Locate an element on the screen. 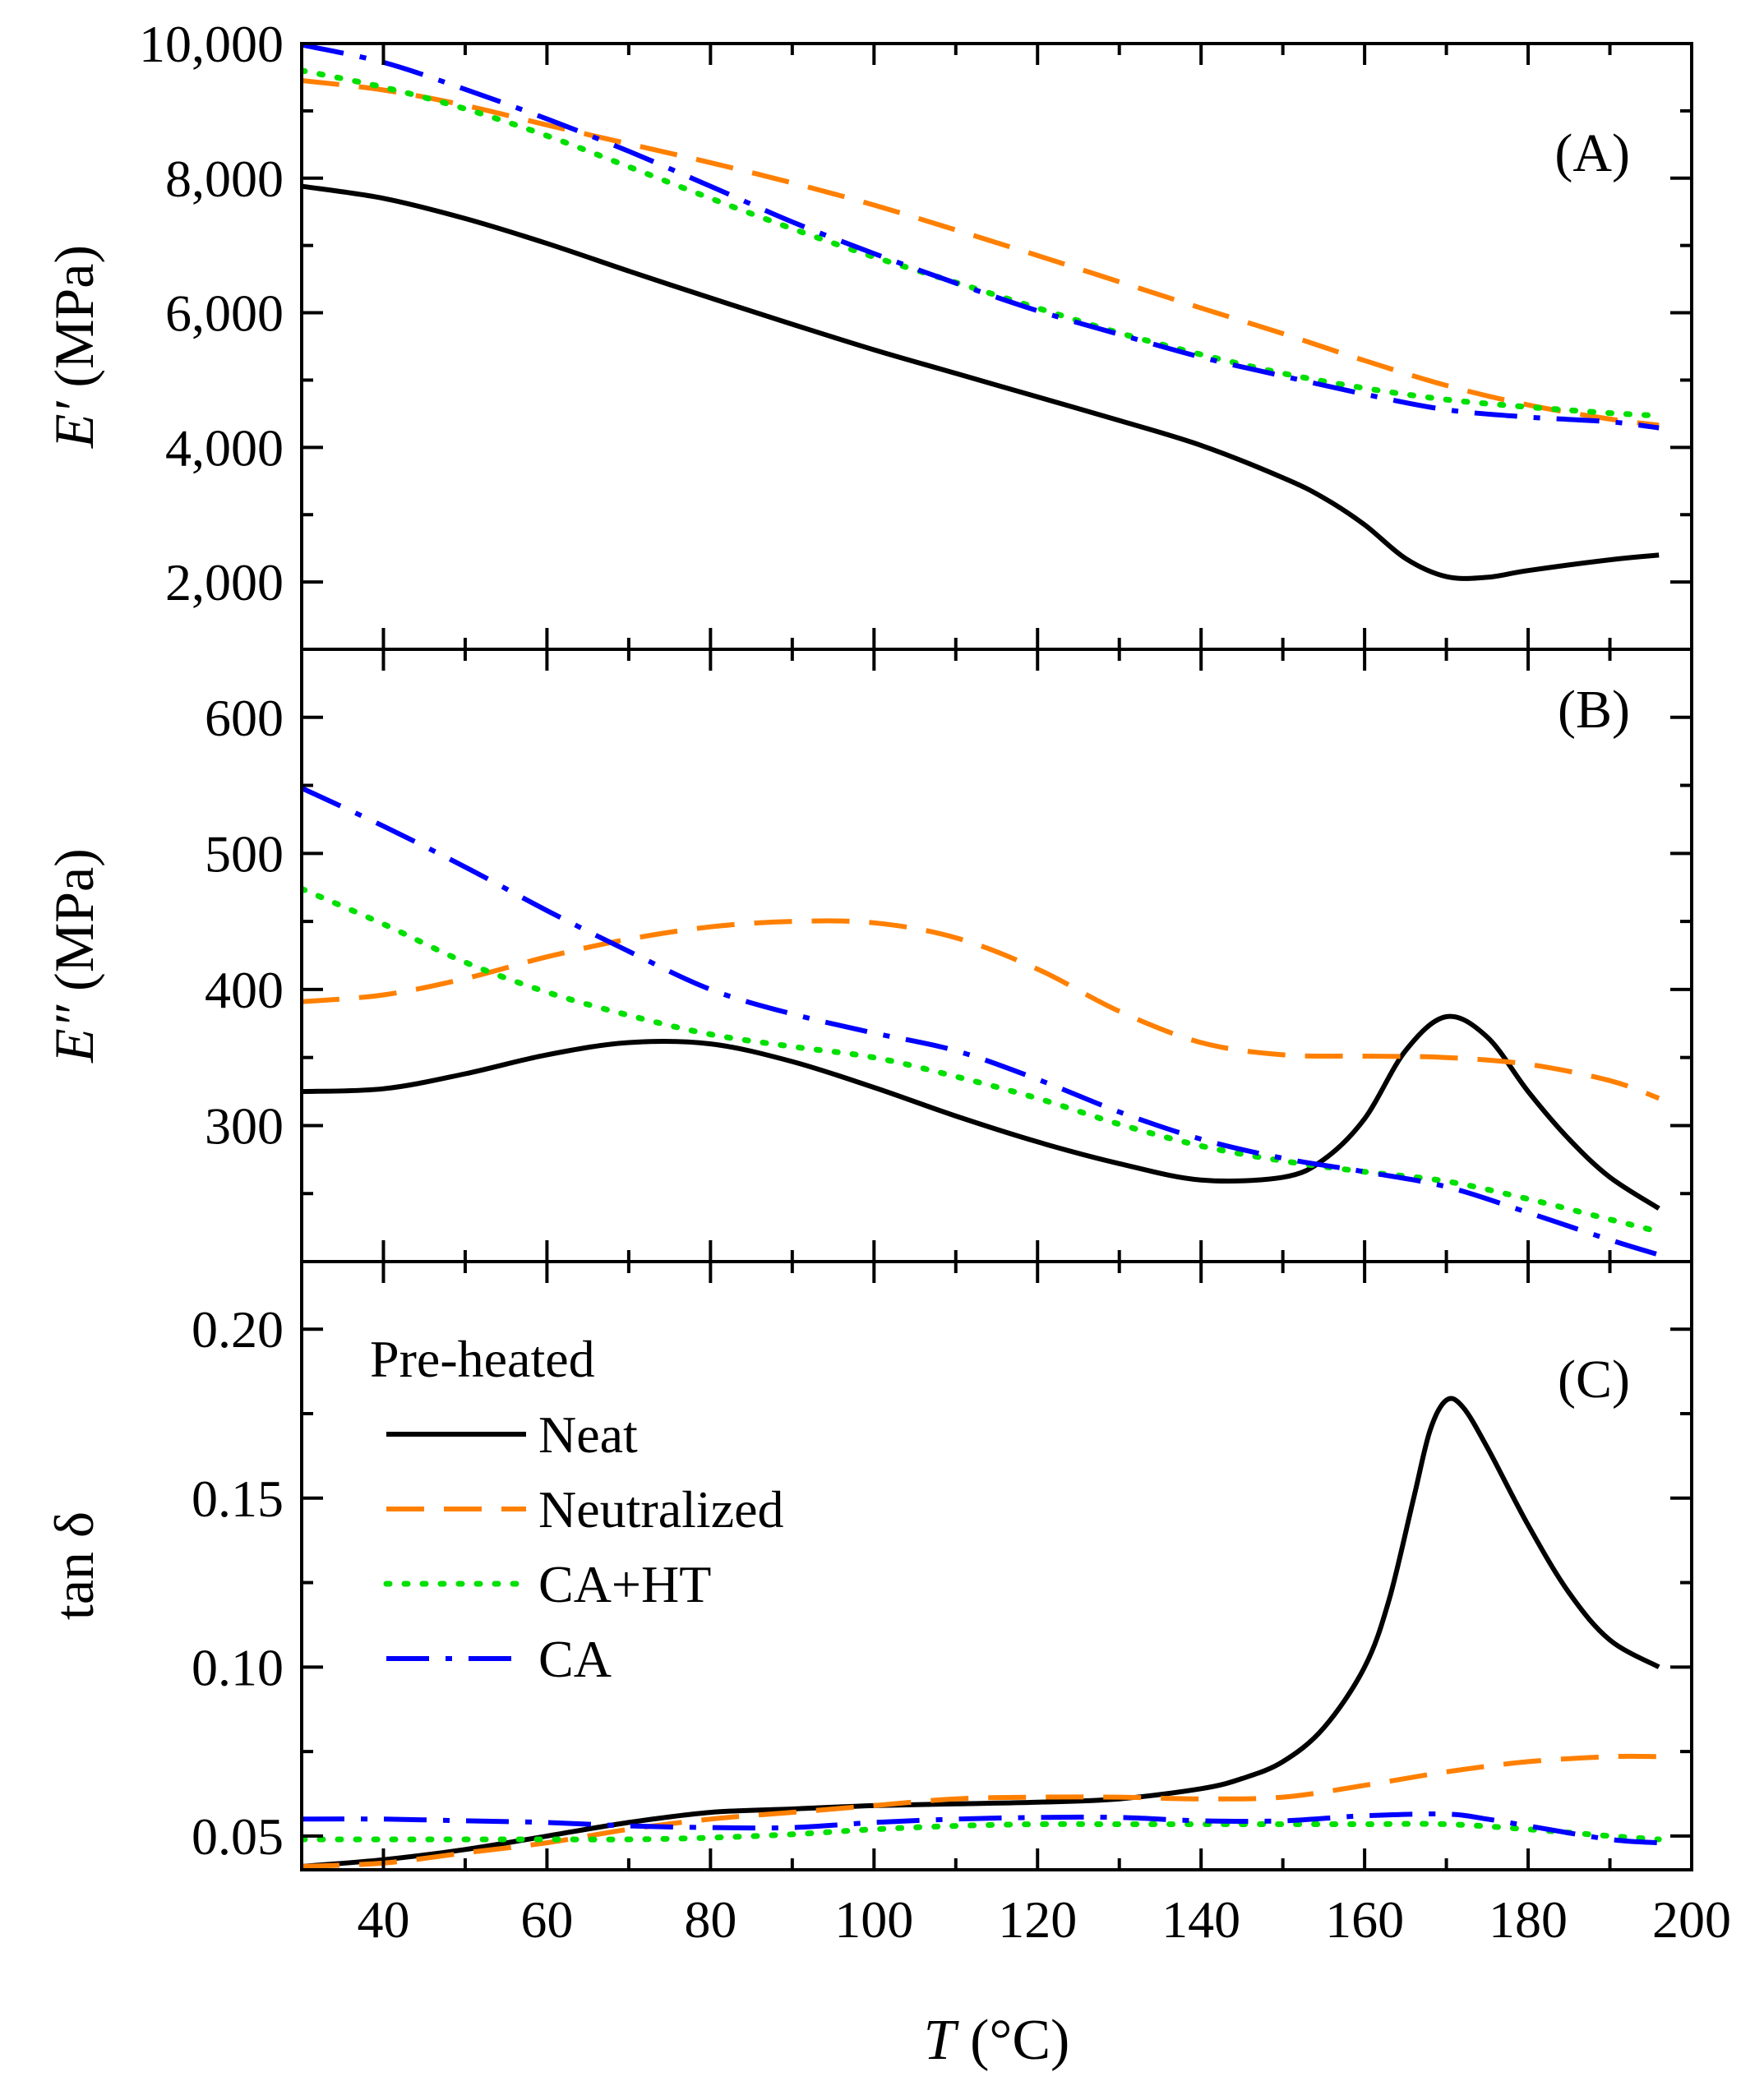 Image resolution: width=1764 pixels, height=2095 pixels. legend-label-ca-ht: CA+HT is located at coordinates (624, 1584).